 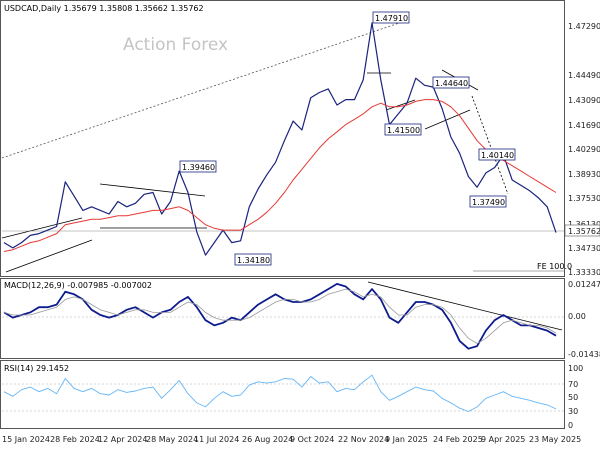 I want to click on current-price-label: 1.35762, so click(x=584, y=231).